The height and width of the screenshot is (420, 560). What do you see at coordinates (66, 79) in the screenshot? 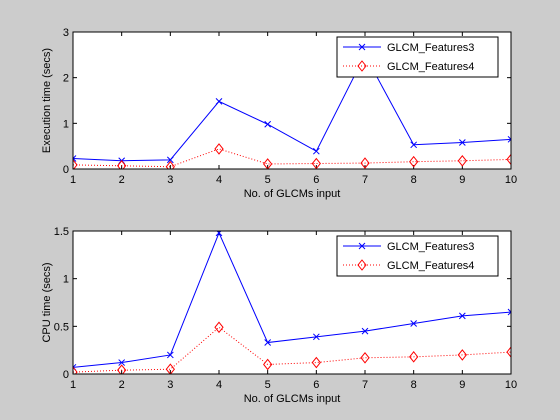
I see `y-tick-label: 2` at bounding box center [66, 79].